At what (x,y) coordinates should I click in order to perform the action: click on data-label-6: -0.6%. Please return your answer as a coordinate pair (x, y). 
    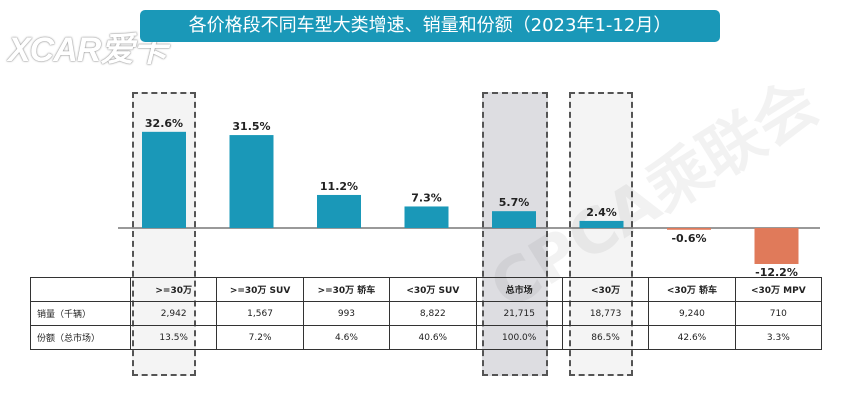
    Looking at the image, I should click on (688, 238).